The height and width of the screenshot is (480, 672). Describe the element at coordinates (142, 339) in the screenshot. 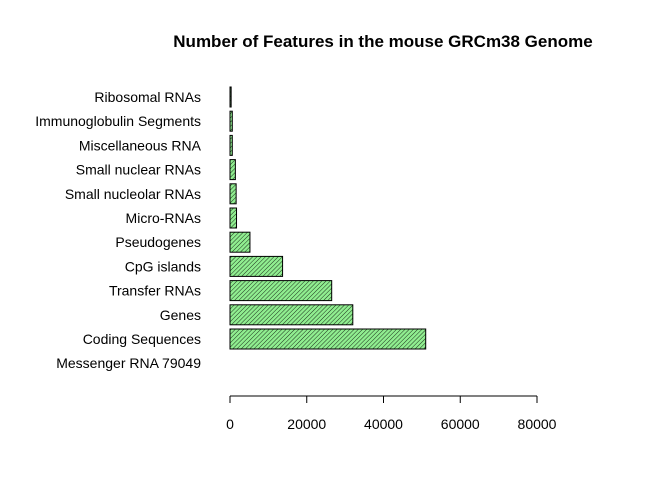

I see `category-label: Coding Sequences` at that location.